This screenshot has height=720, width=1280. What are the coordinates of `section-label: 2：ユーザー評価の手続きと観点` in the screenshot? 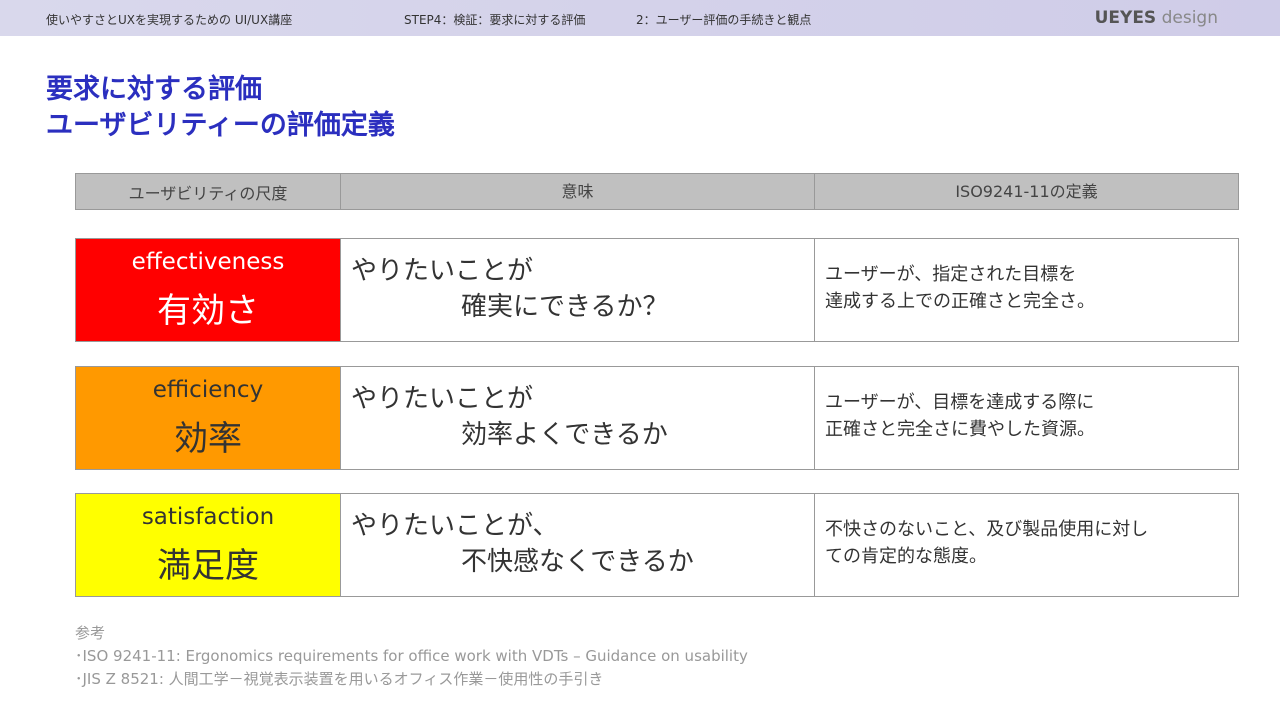 It's located at (724, 20).